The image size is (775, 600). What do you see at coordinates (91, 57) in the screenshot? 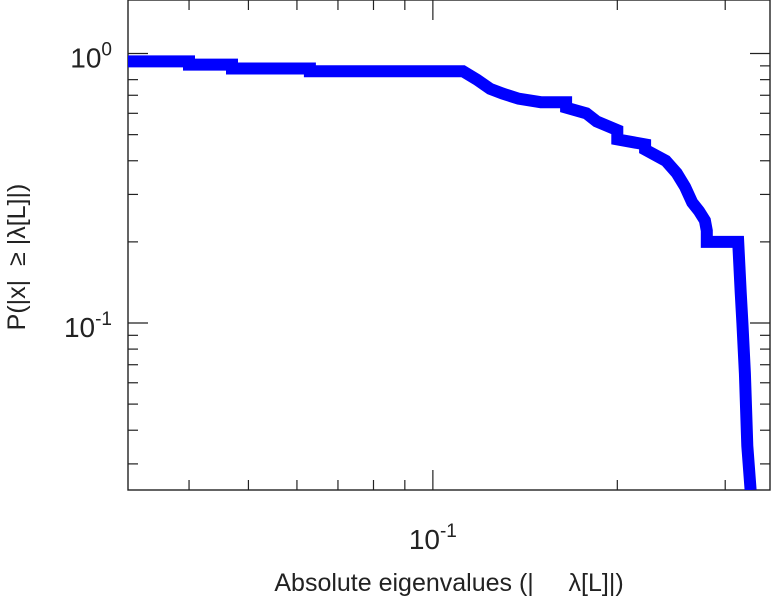
I see `y-tick-label: 10⁰` at bounding box center [91, 57].